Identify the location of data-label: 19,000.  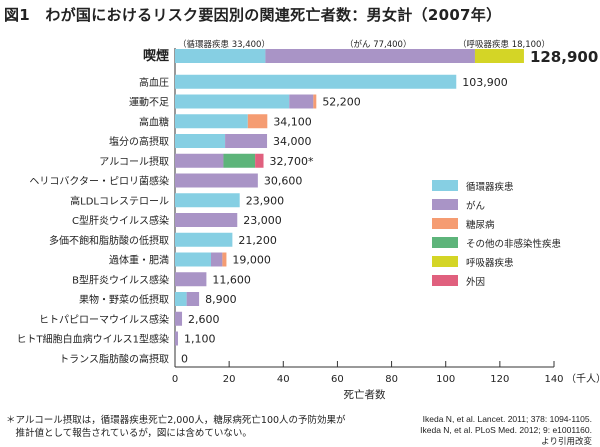
(251, 260).